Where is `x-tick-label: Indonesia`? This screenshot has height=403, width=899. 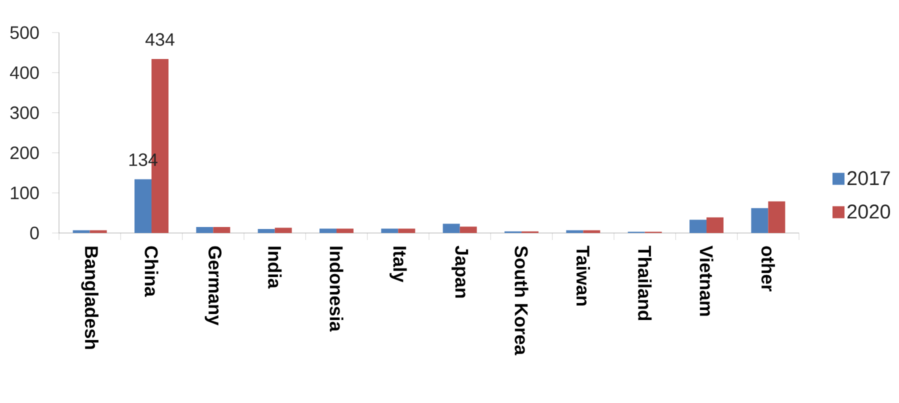 x-tick-label: Indonesia is located at coordinates (337, 289).